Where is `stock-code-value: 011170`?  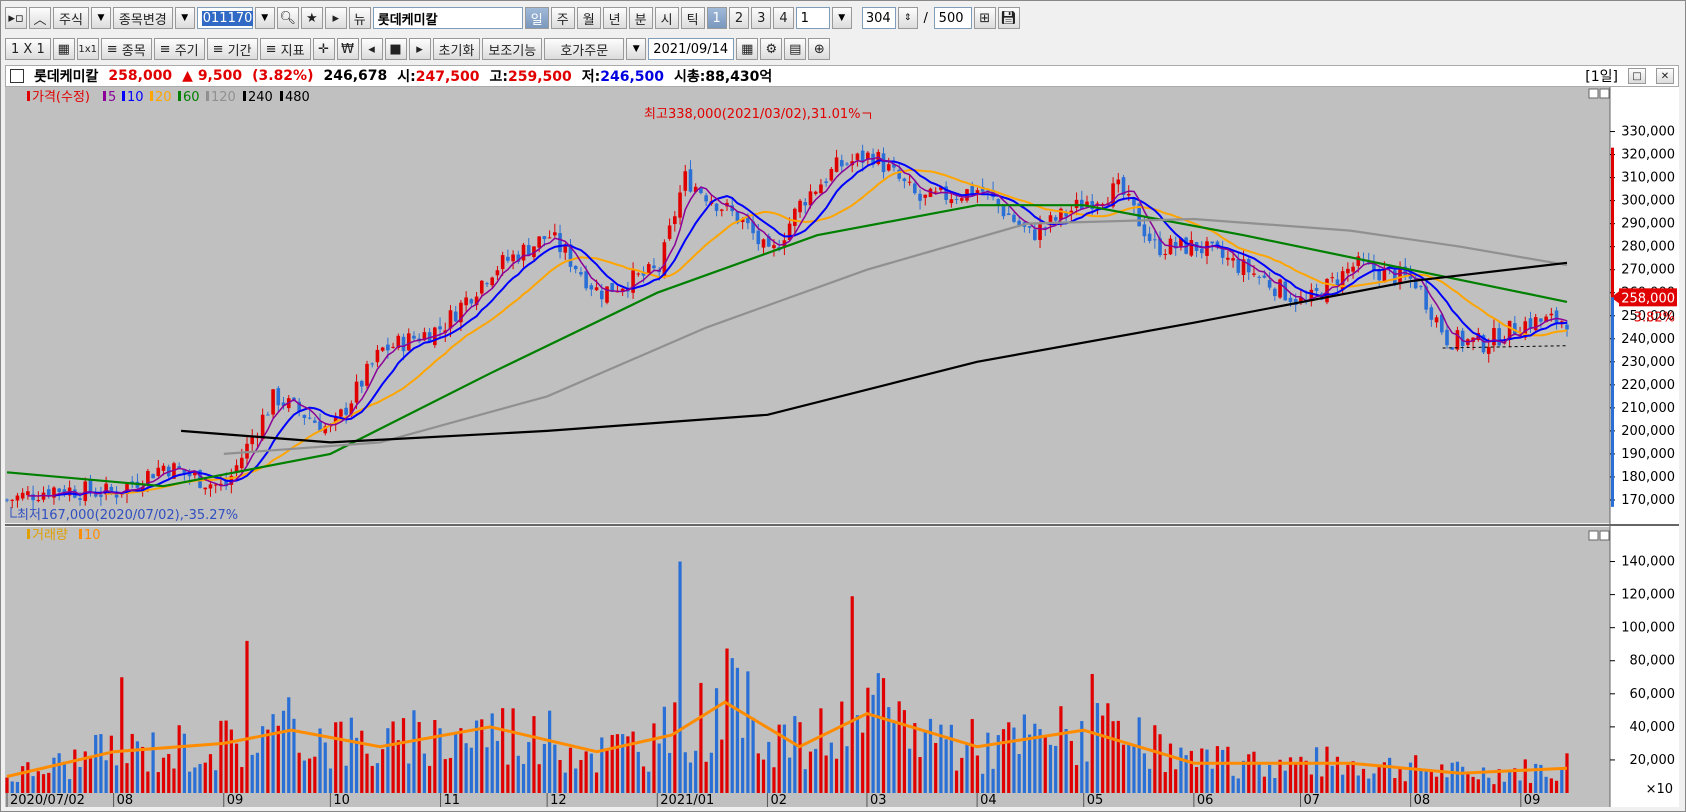
stock-code-value: 011170 is located at coordinates (227, 18).